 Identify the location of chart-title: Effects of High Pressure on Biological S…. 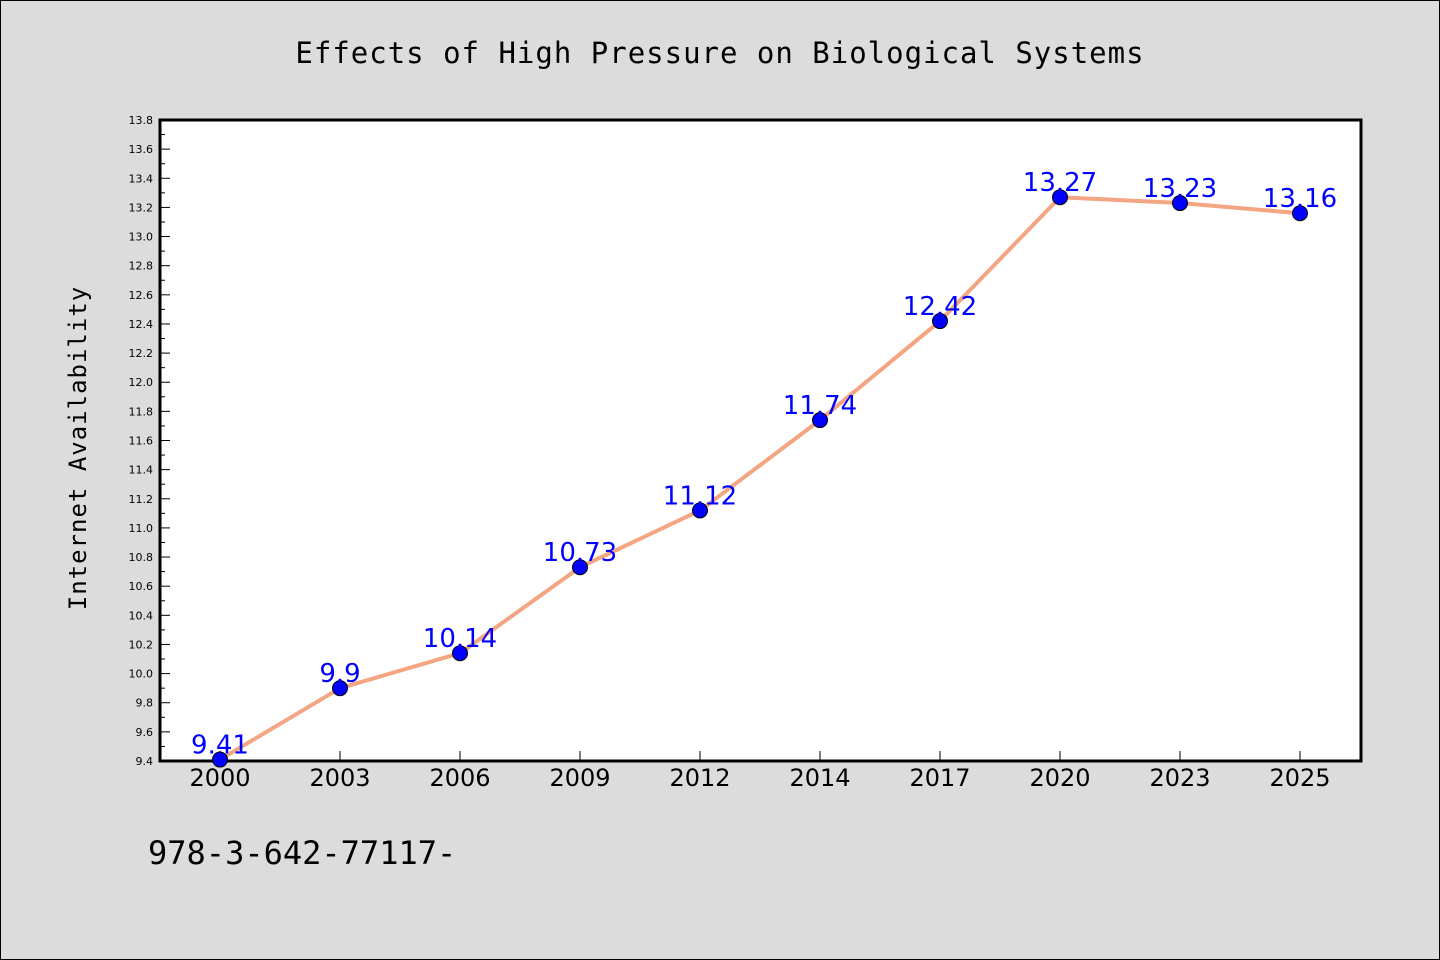
(719, 53).